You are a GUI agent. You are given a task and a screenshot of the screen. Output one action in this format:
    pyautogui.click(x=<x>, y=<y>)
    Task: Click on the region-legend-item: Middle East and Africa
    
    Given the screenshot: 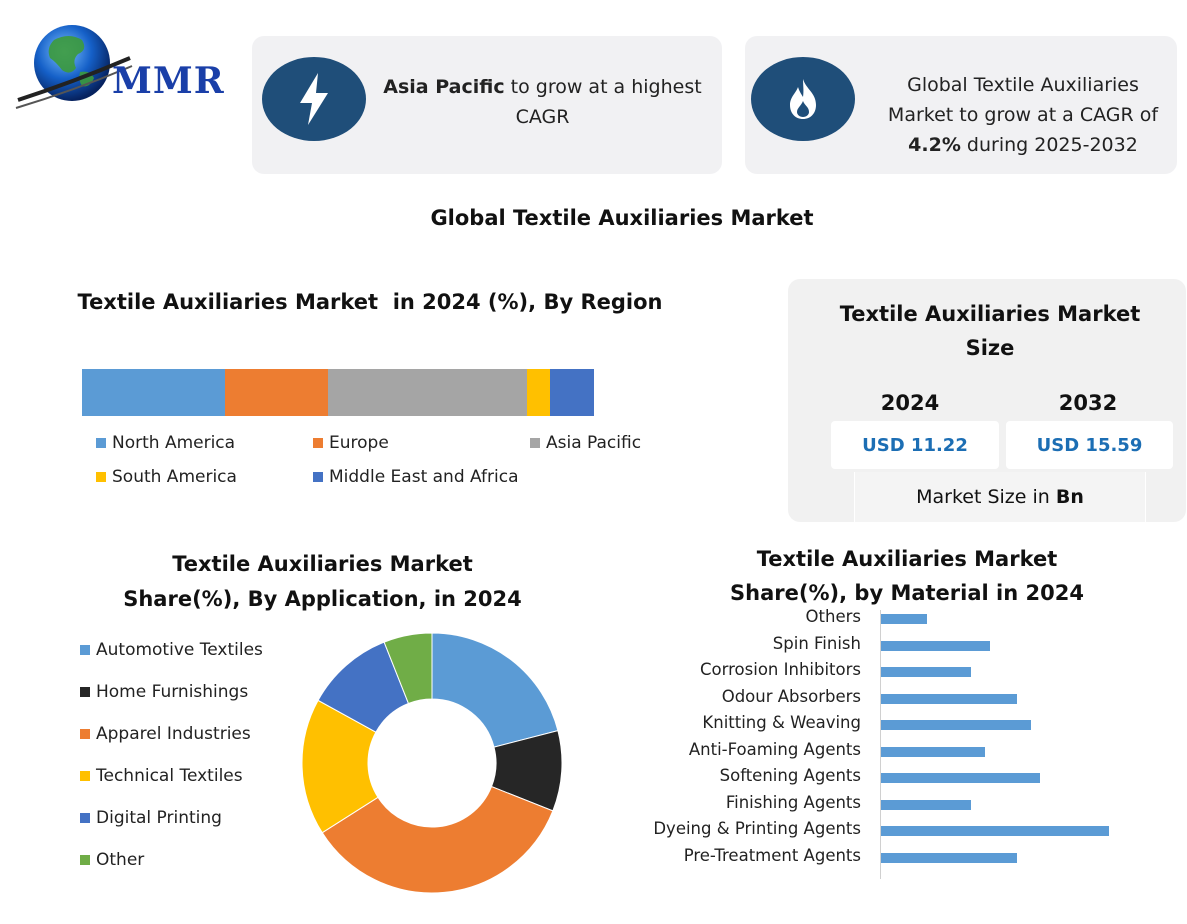 What is the action you would take?
    pyautogui.click(x=416, y=477)
    